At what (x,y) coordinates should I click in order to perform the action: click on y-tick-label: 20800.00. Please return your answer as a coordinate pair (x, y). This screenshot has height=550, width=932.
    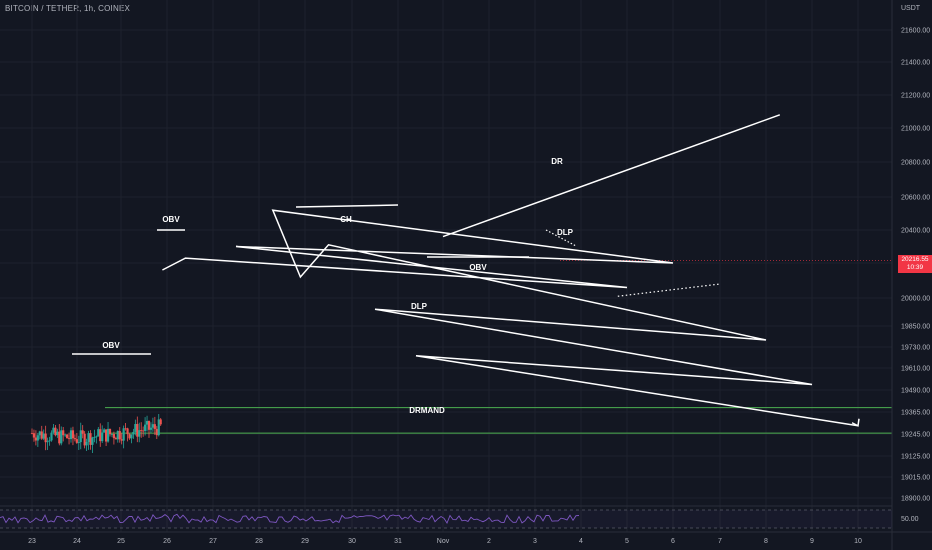
    Looking at the image, I should click on (915, 163).